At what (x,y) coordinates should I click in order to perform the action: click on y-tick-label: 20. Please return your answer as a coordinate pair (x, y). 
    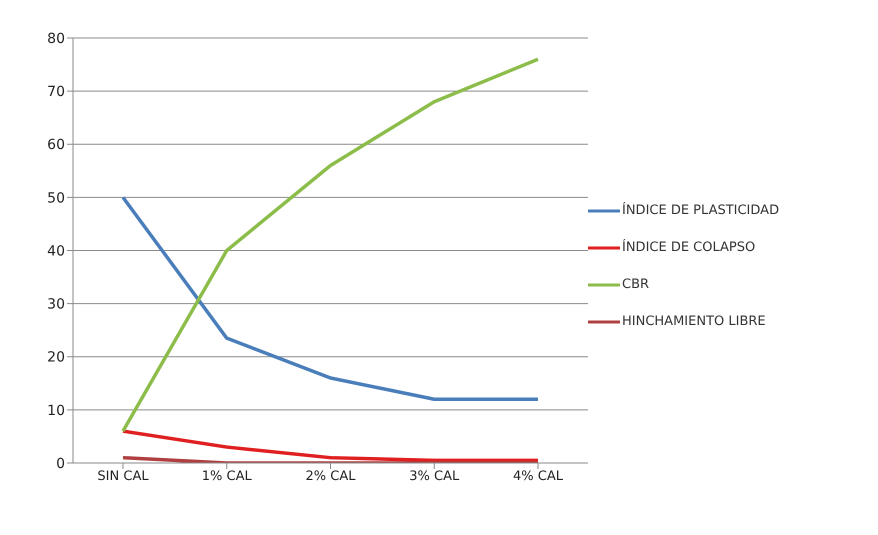
    Looking at the image, I should click on (56, 358).